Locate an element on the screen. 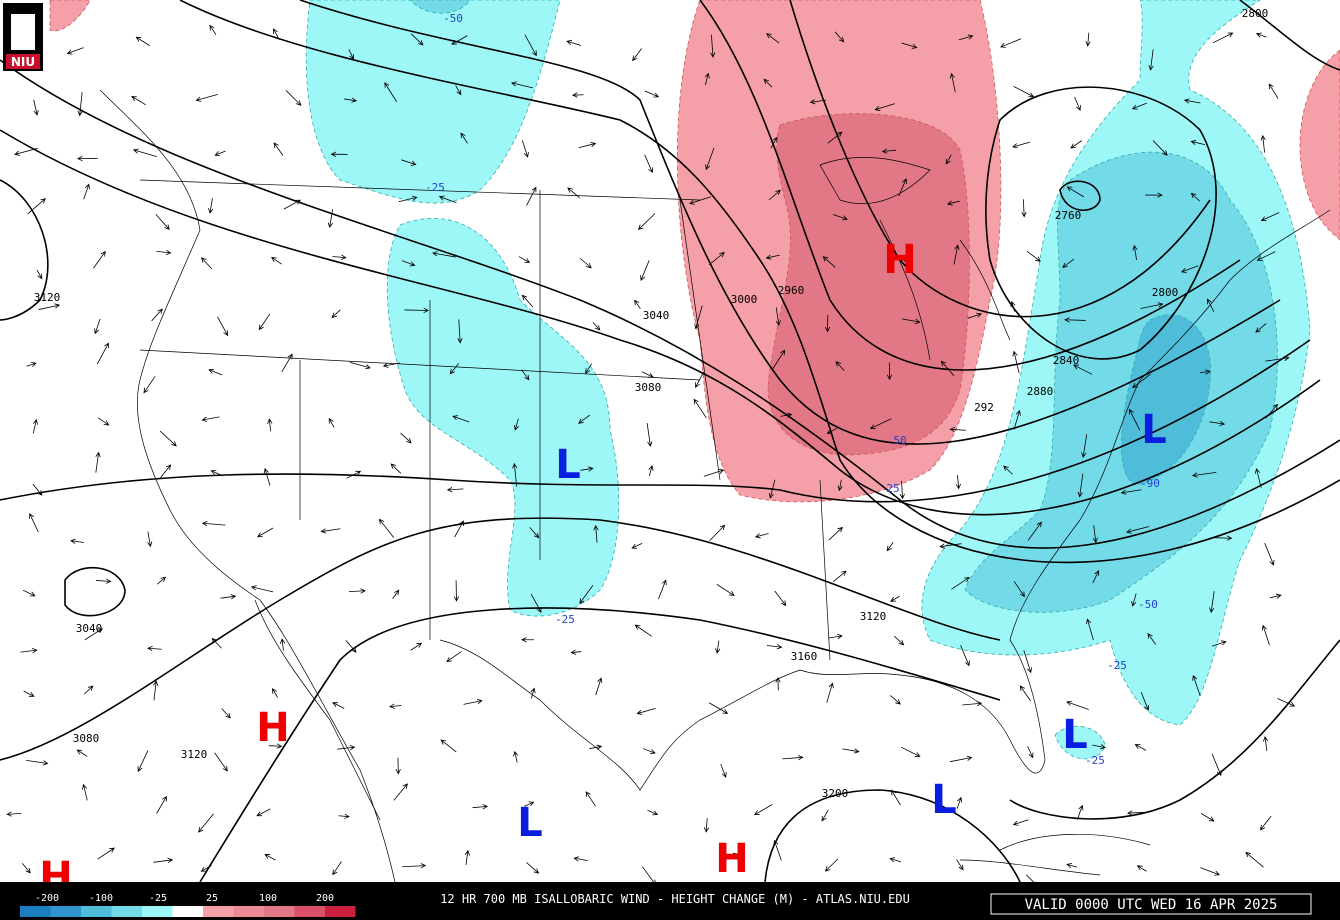 The width and height of the screenshot is (1340, 920). logo-text: NIU is located at coordinates (23, 62).